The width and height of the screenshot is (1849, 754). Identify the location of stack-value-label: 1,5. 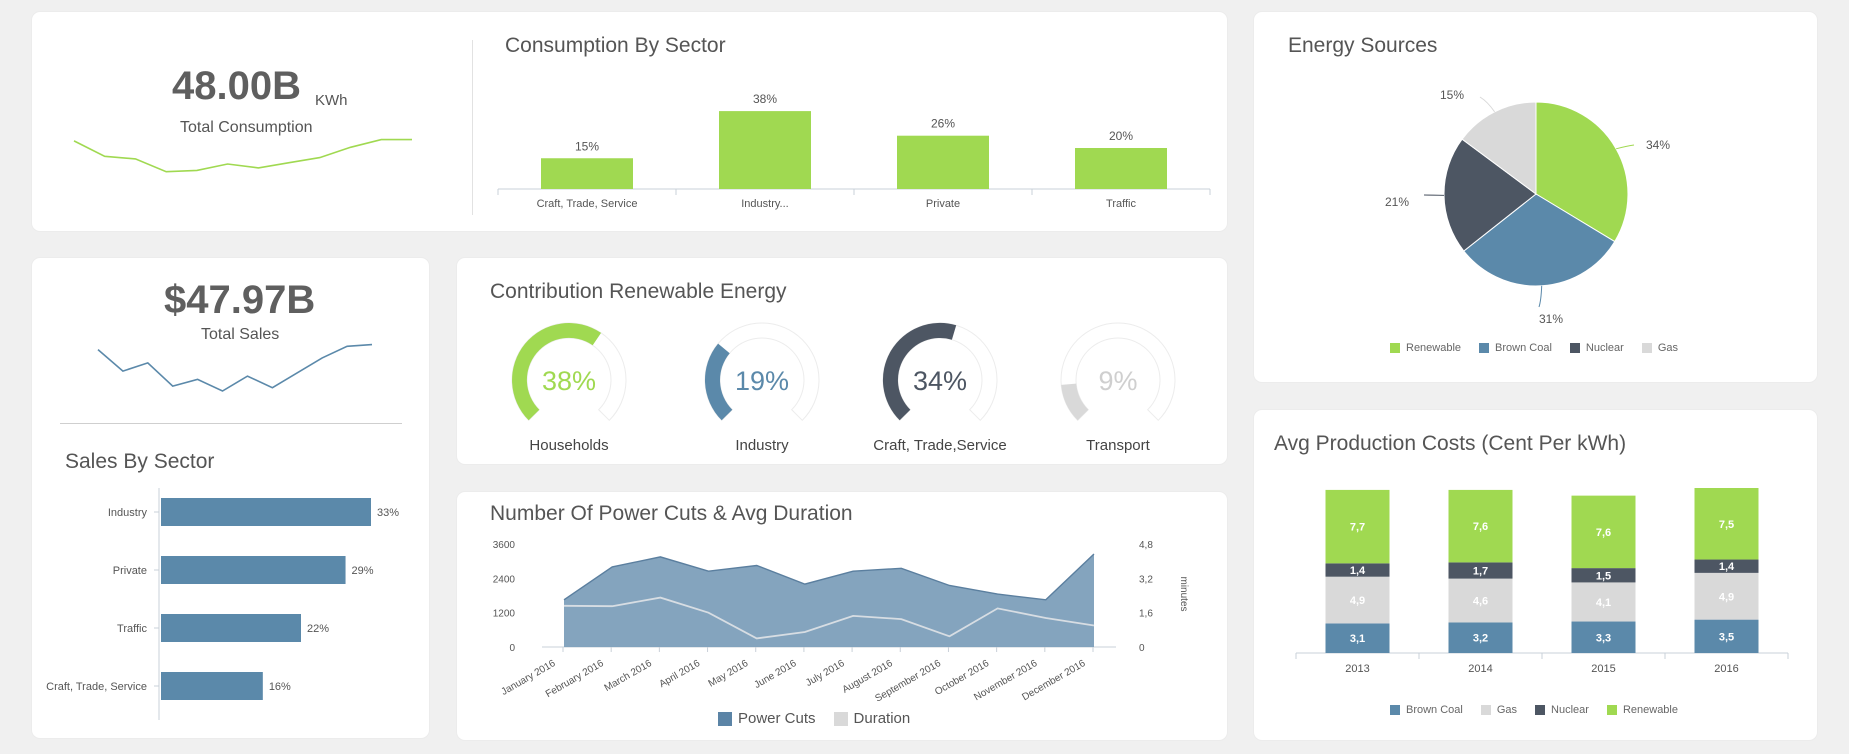
(1603, 576).